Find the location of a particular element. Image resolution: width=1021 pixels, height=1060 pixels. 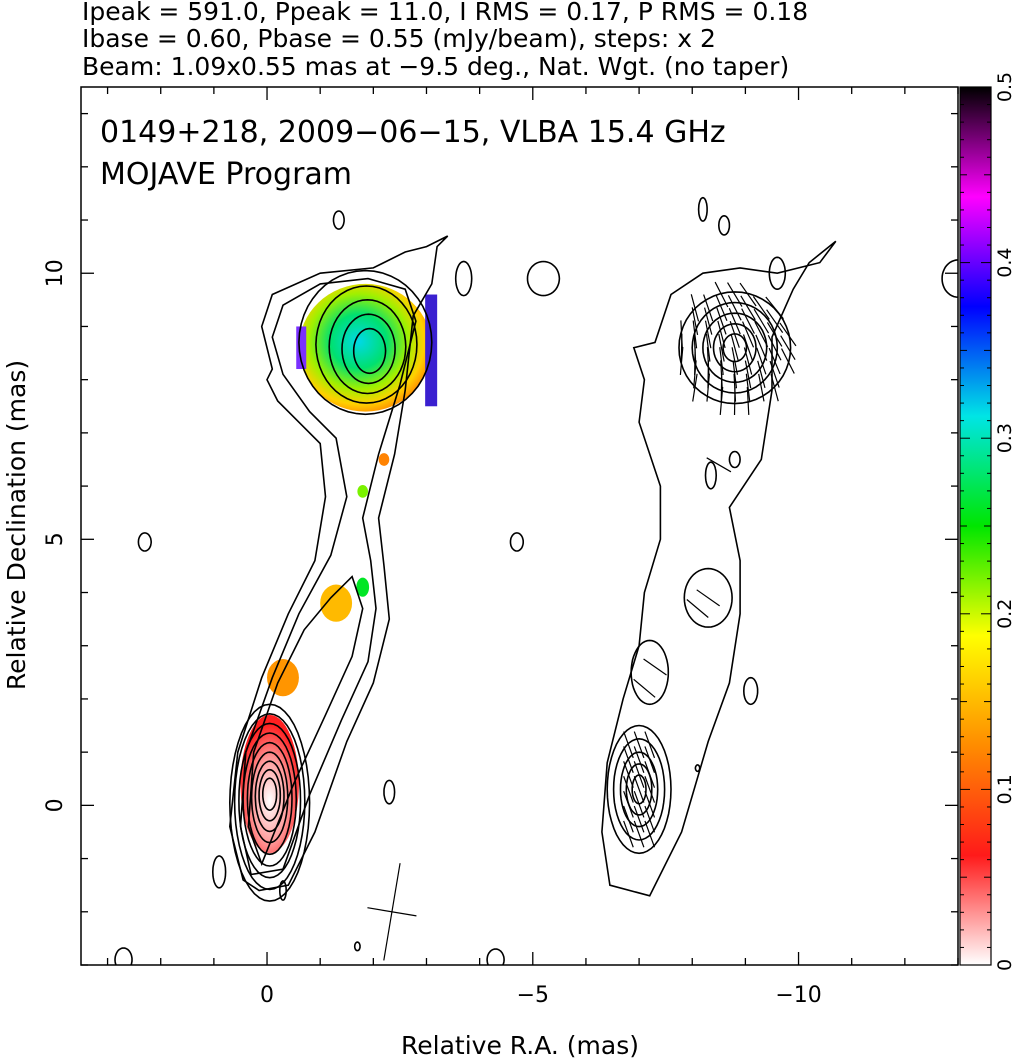

y-tick-label: 10 is located at coordinates (55, 273).